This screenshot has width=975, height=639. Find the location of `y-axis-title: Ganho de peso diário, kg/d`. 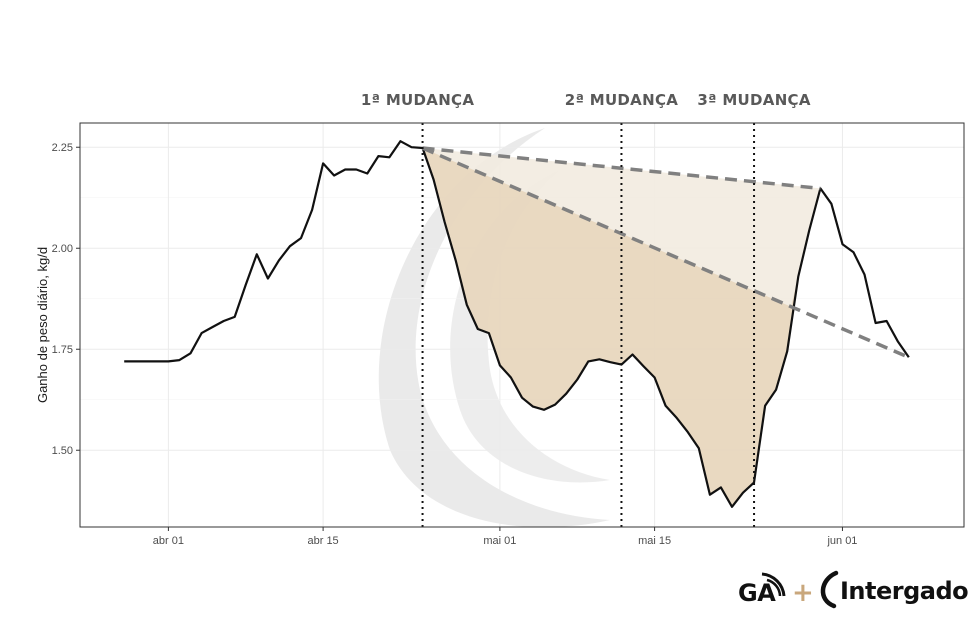

y-axis-title: Ganho de peso diário, kg/d is located at coordinates (42, 325).